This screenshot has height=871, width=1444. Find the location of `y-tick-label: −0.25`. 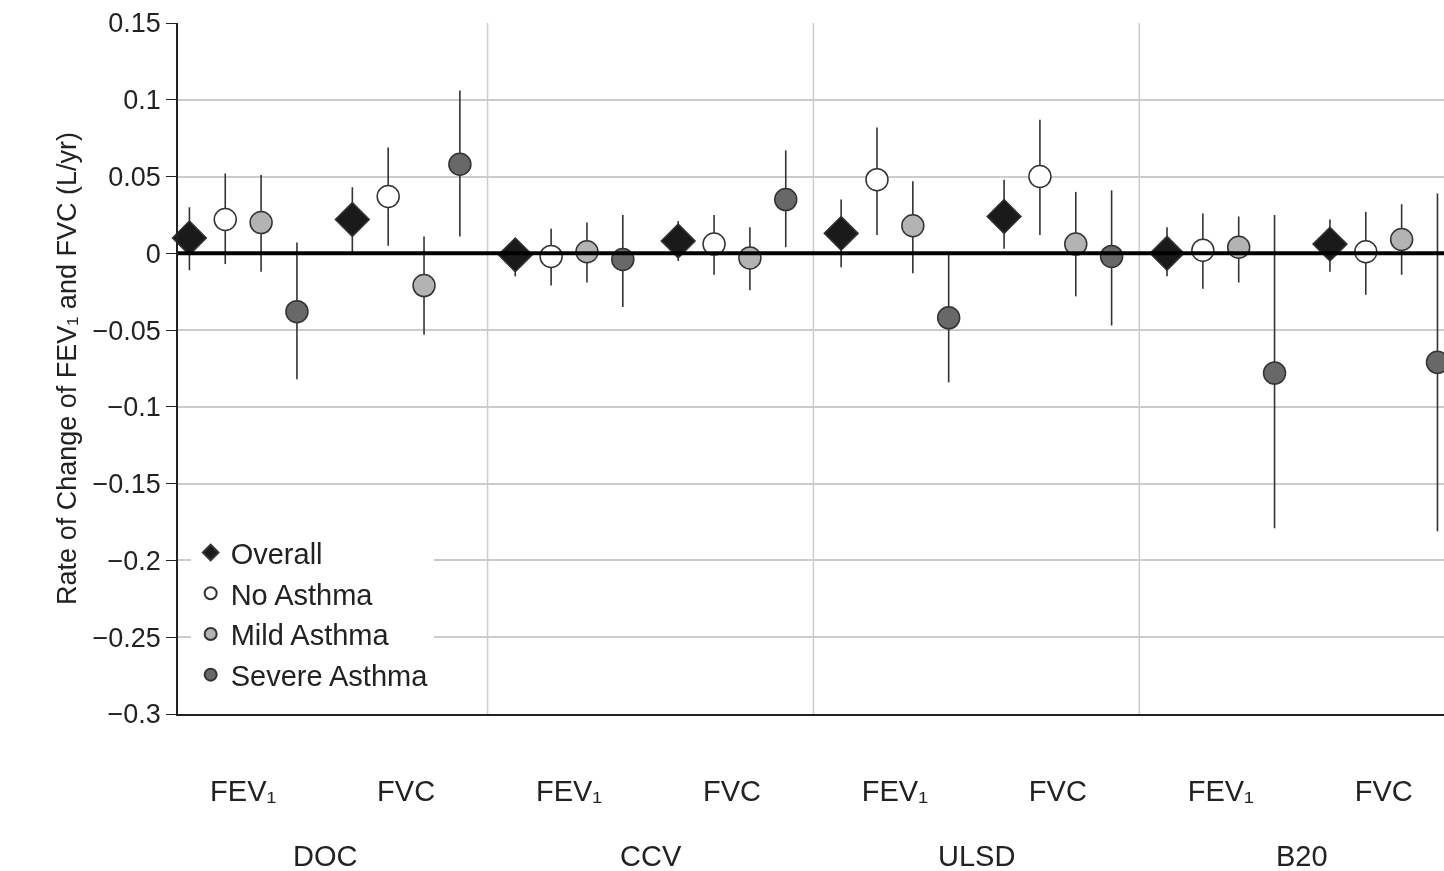

y-tick-label: −0.25 is located at coordinates (126, 637).